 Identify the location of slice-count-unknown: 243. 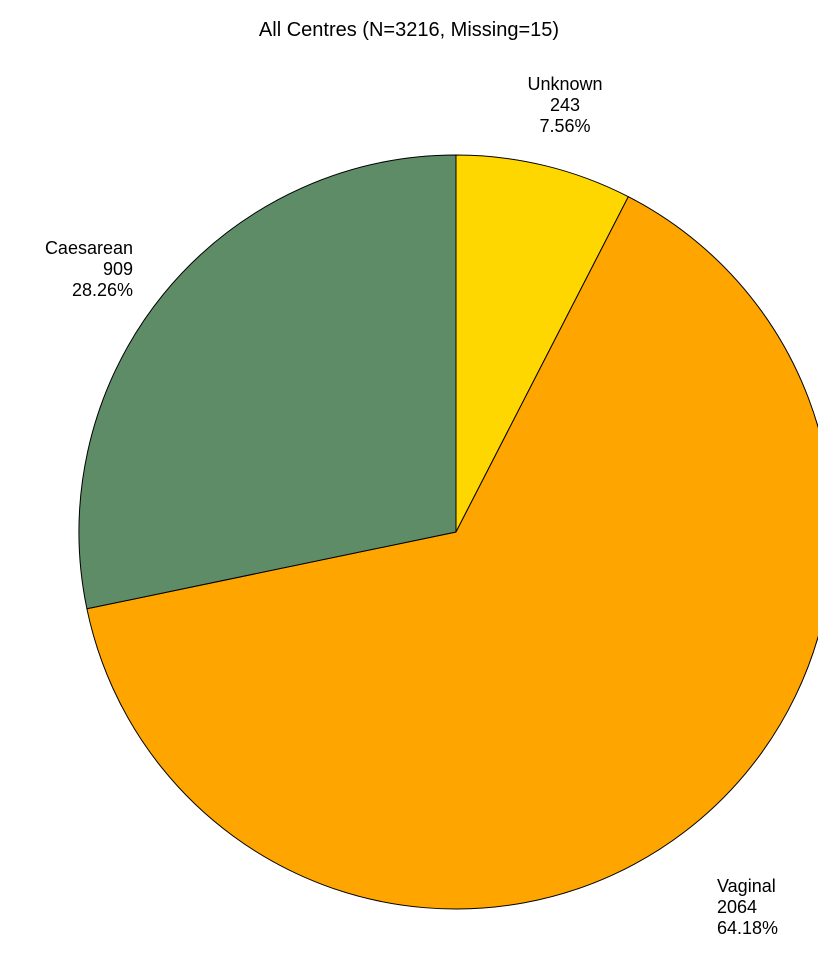
(565, 105).